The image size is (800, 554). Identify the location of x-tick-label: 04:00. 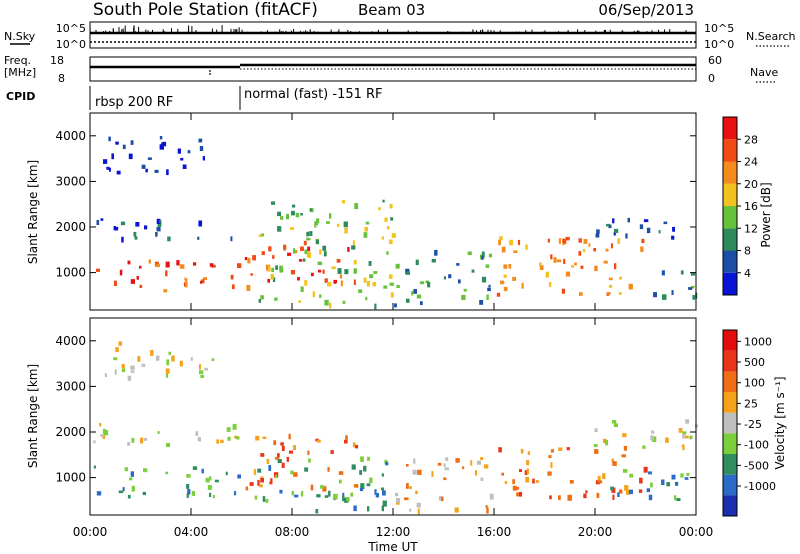
(191, 532).